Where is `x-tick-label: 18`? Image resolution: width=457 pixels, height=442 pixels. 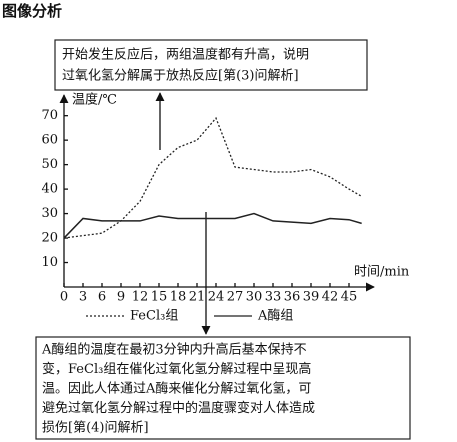
x-tick-label: 18 is located at coordinates (178, 297).